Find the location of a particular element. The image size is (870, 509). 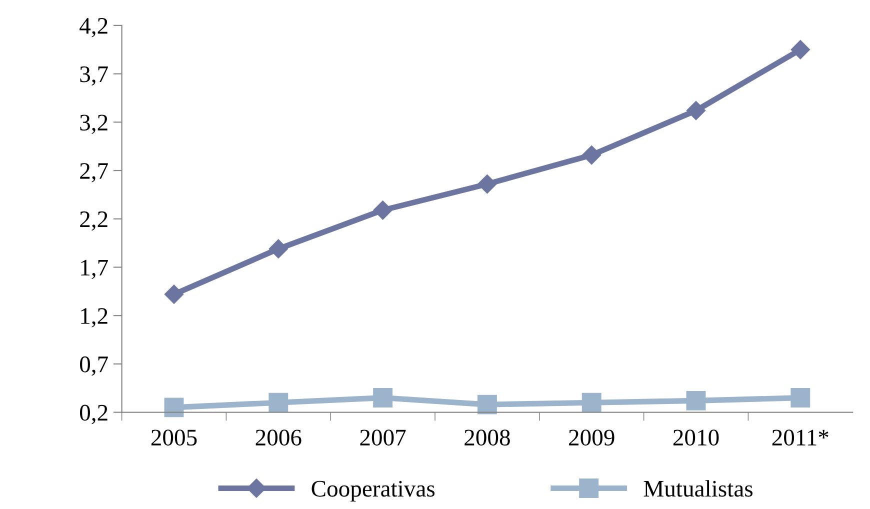

y-tick-label: 2,2 is located at coordinates (94, 221).